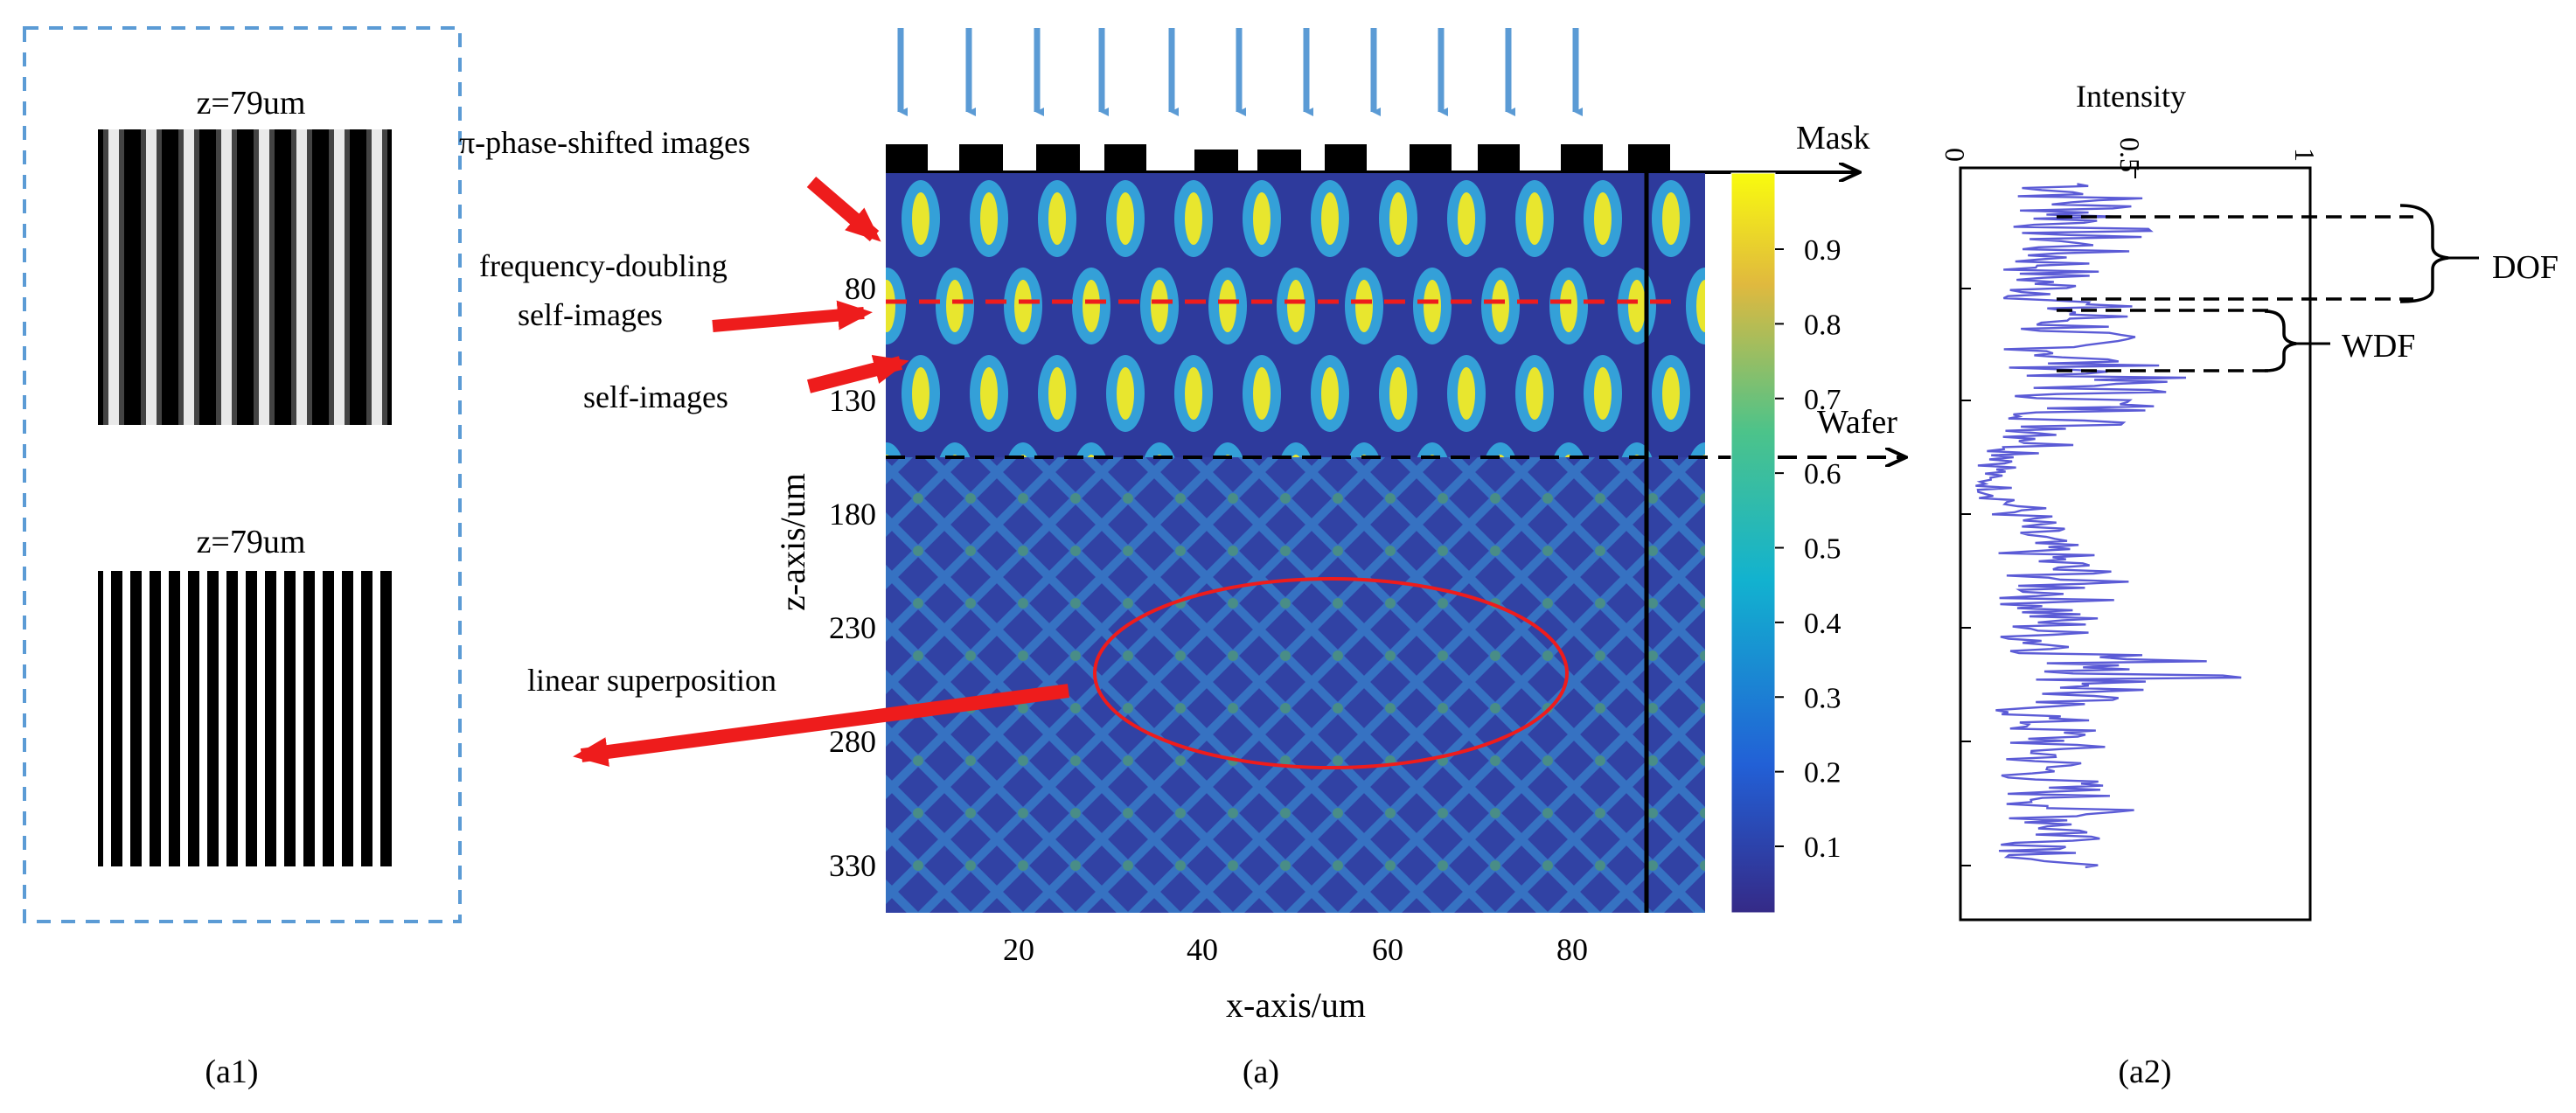 Image resolution: width=2576 pixels, height=1113 pixels. Describe the element at coordinates (2144, 1072) in the screenshot. I see `panel-a2-caption: (a2)` at that location.